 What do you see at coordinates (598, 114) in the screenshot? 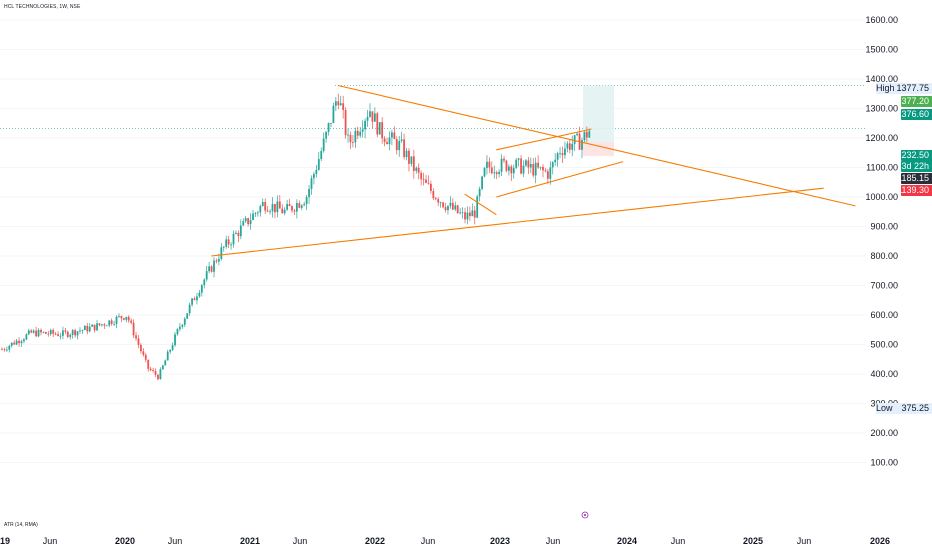
I see `target-zone` at bounding box center [598, 114].